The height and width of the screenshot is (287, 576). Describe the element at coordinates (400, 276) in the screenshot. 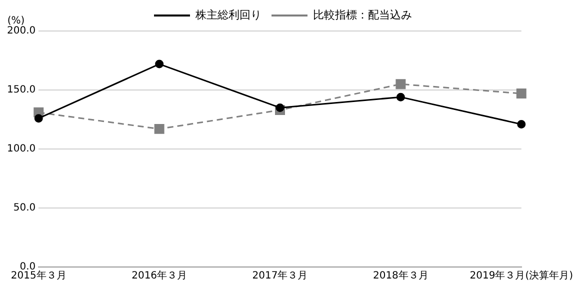

I see `x-tick-label: 2018年３月` at that location.